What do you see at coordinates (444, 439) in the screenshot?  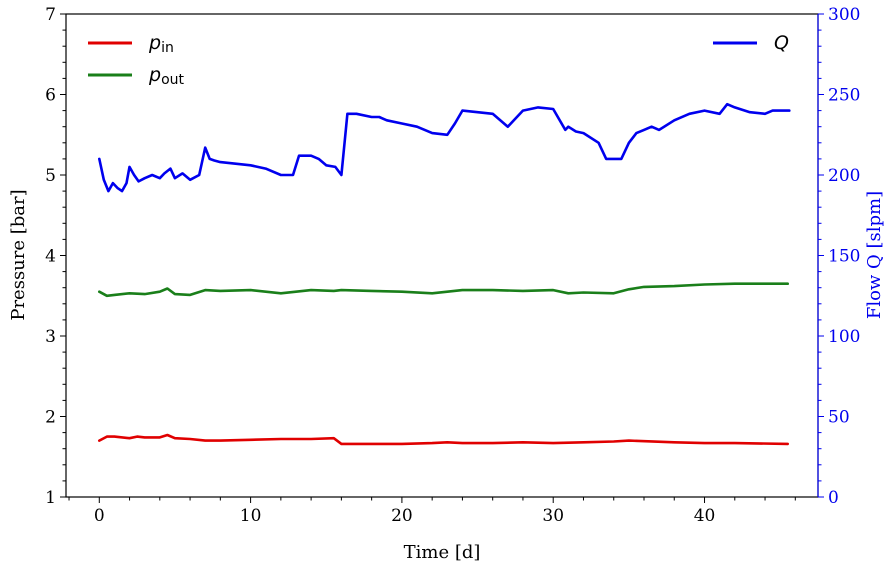 I see `series-line-p-in` at bounding box center [444, 439].